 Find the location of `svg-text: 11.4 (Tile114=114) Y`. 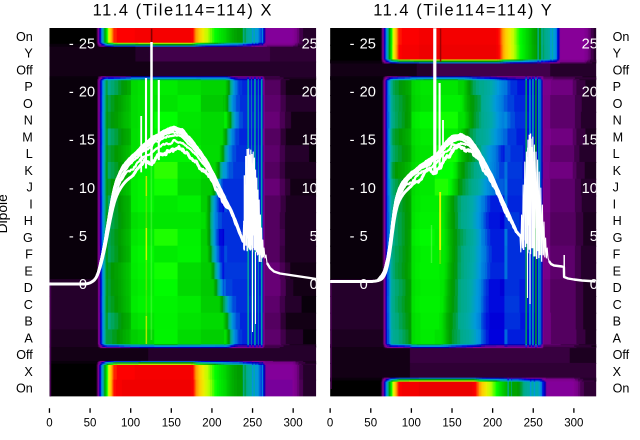

svg-text: 11.4 (Tile114=114) Y is located at coordinates (463, 11).